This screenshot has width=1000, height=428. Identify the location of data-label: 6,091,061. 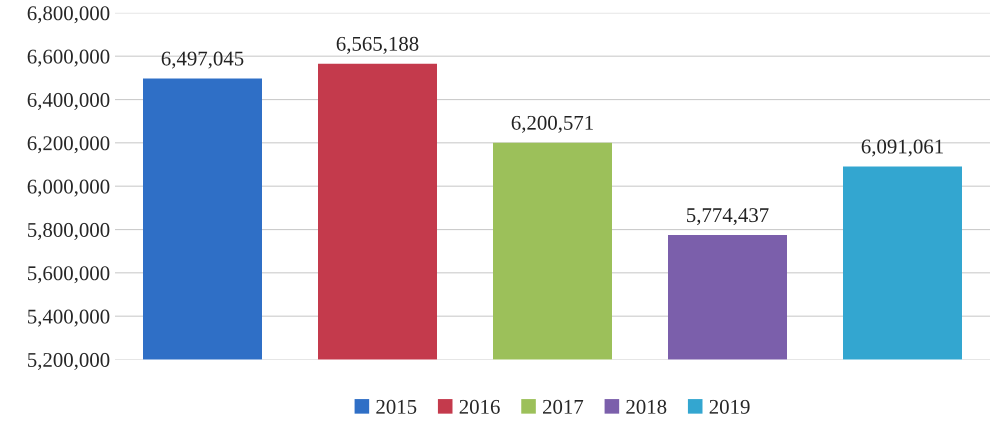
(902, 148).